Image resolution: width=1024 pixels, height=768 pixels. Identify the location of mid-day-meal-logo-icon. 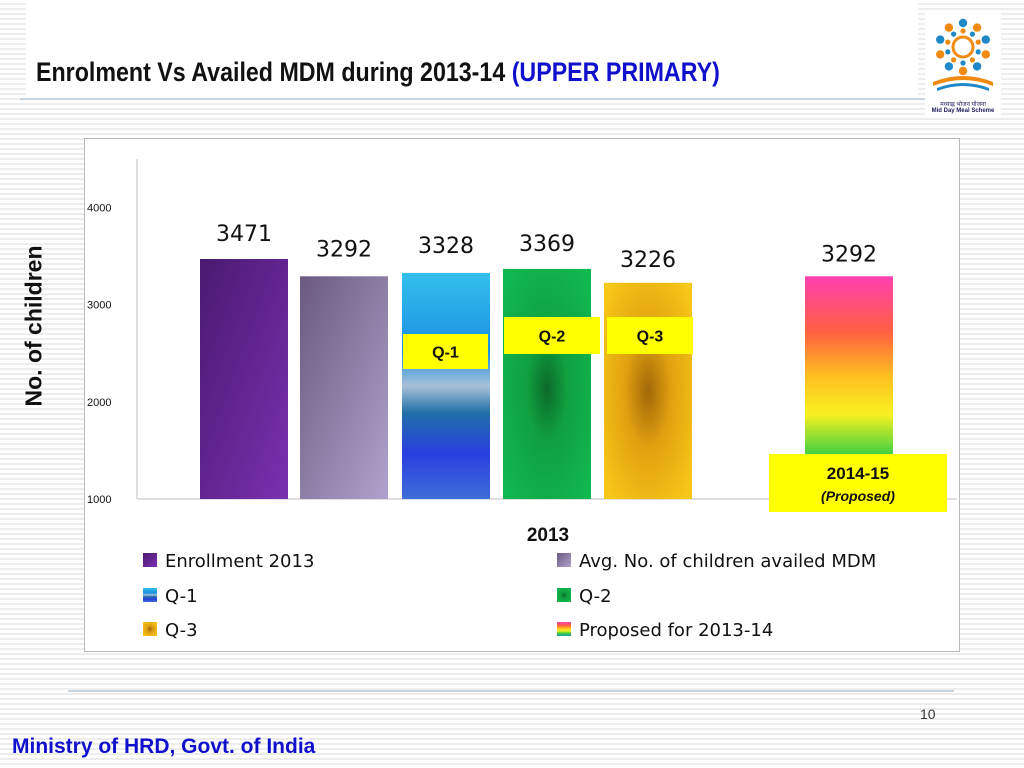
(963, 54).